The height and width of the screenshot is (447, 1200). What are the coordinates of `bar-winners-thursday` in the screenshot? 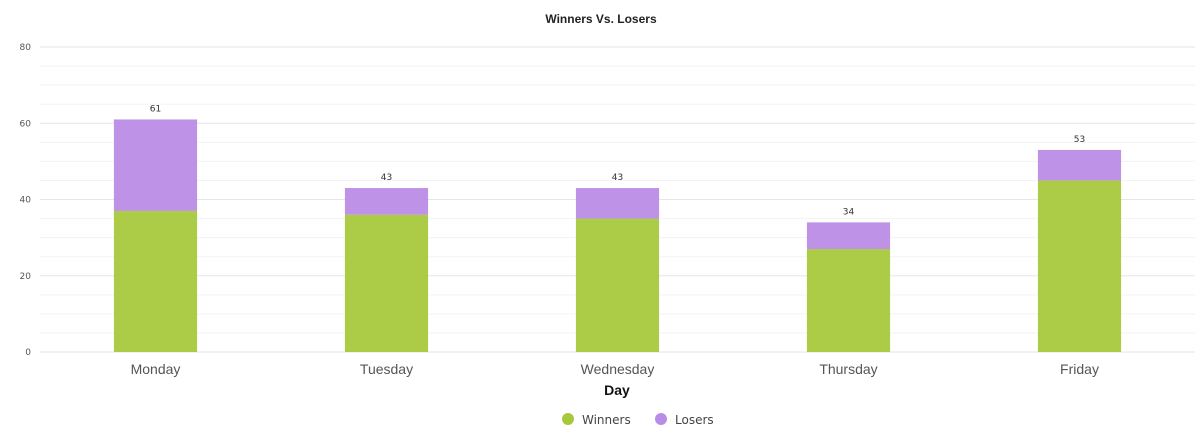 It's located at (848, 300).